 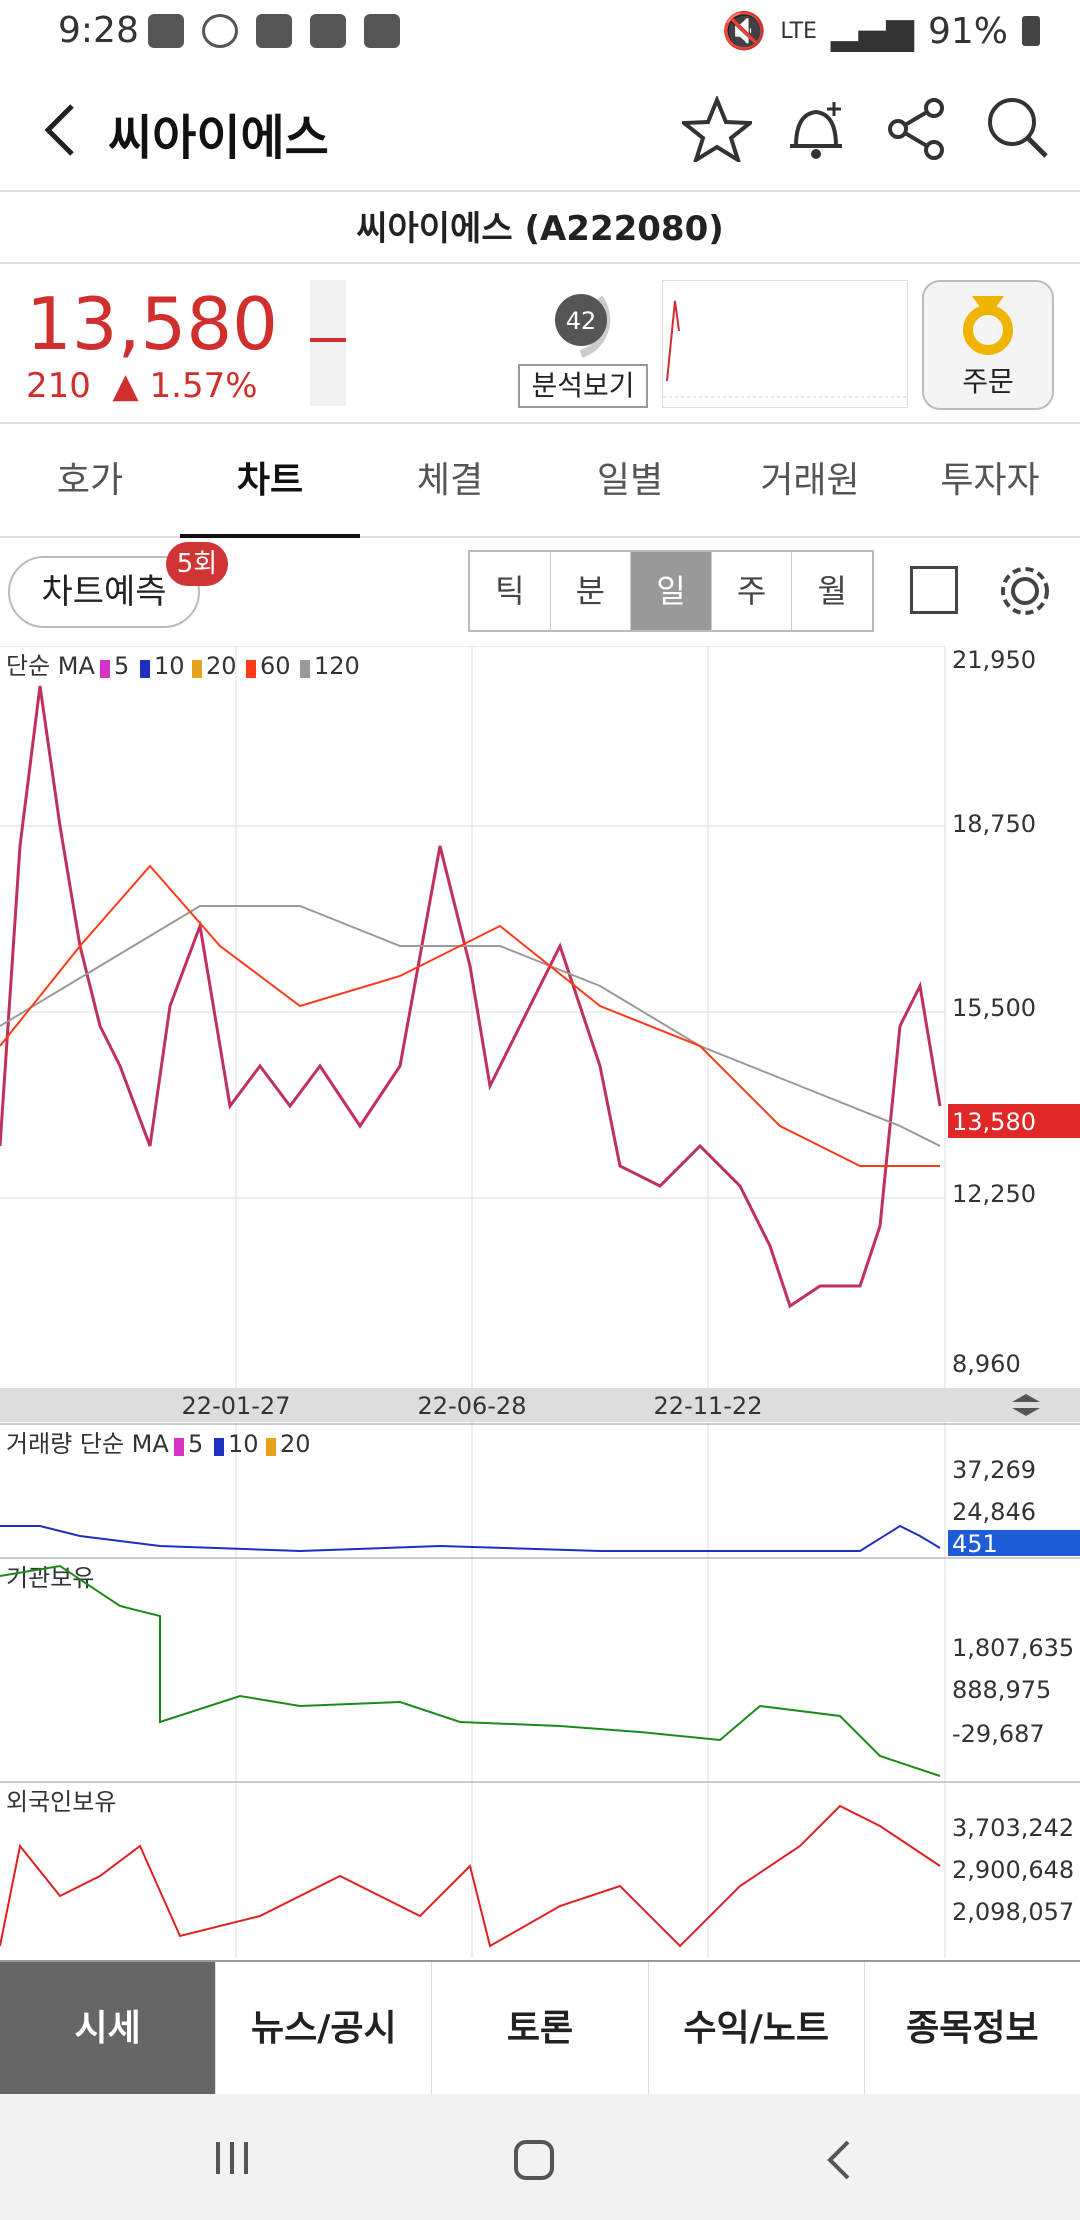 I want to click on nav-stock-info: 종목정보, so click(x=972, y=2028).